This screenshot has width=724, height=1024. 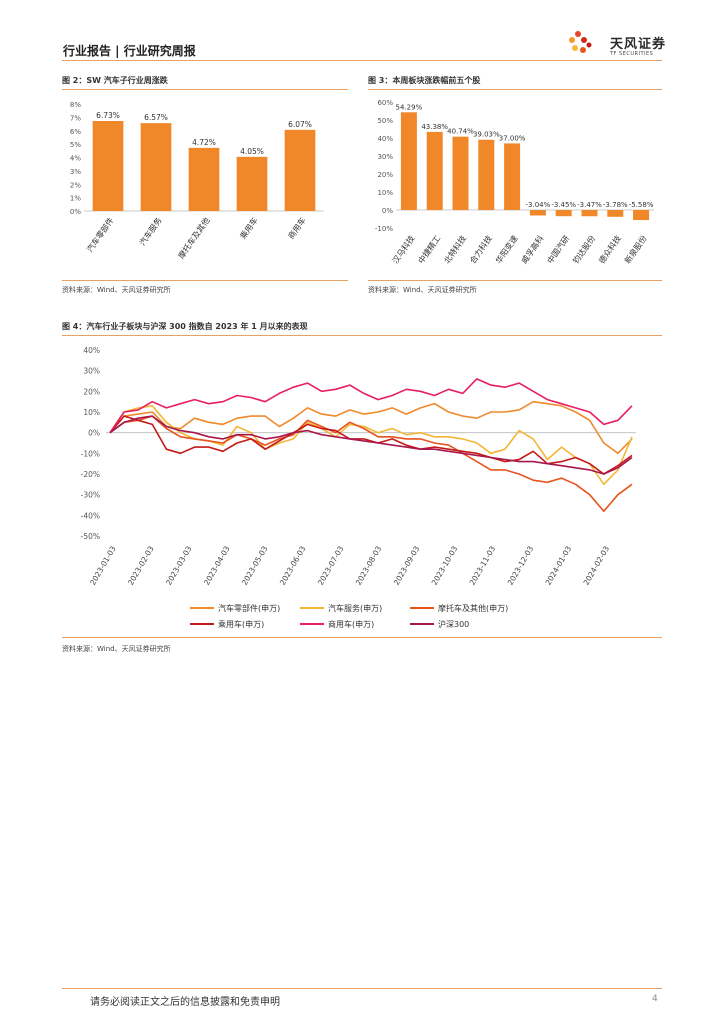 I want to click on fig3-category-label: 新泉股份, so click(x=635, y=249).